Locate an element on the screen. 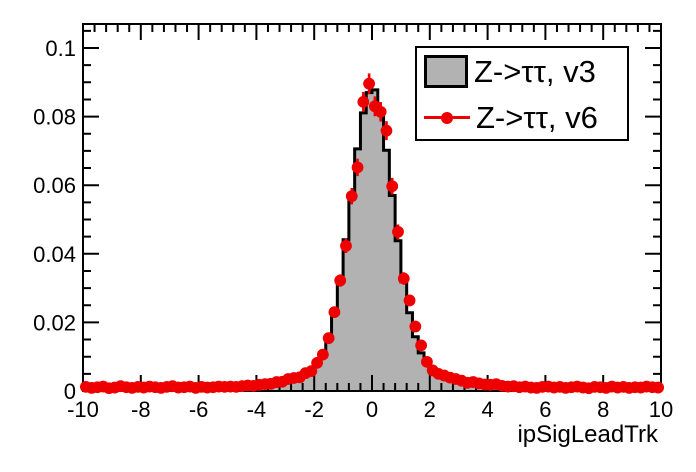 The width and height of the screenshot is (696, 472). legend-label-v3: Z->ττ, v3 is located at coordinates (535, 71).